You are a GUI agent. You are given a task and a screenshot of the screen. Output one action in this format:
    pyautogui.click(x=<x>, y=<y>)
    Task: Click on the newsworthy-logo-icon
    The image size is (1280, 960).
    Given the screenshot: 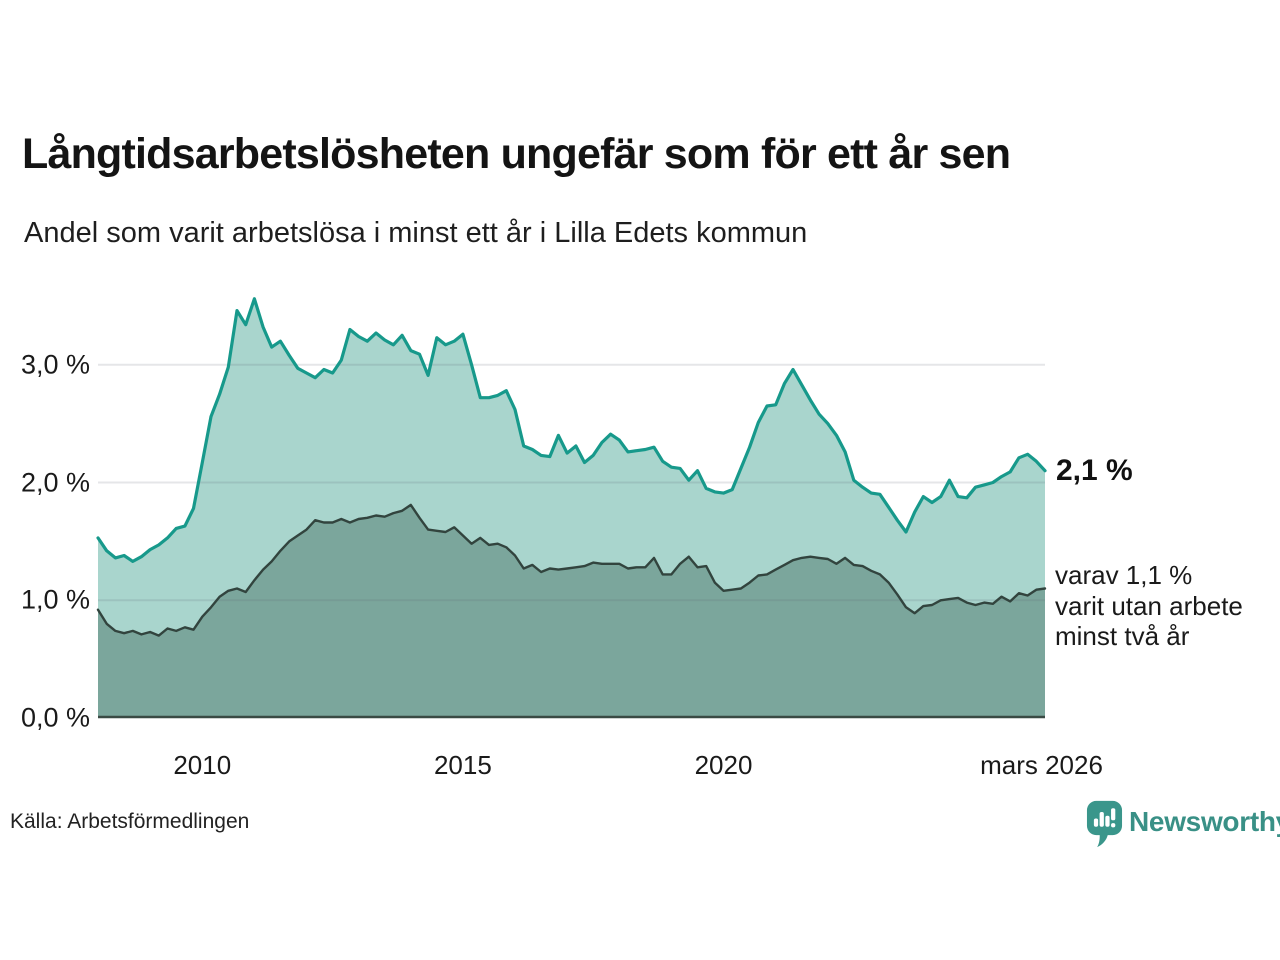 What is the action you would take?
    pyautogui.click(x=1104, y=824)
    